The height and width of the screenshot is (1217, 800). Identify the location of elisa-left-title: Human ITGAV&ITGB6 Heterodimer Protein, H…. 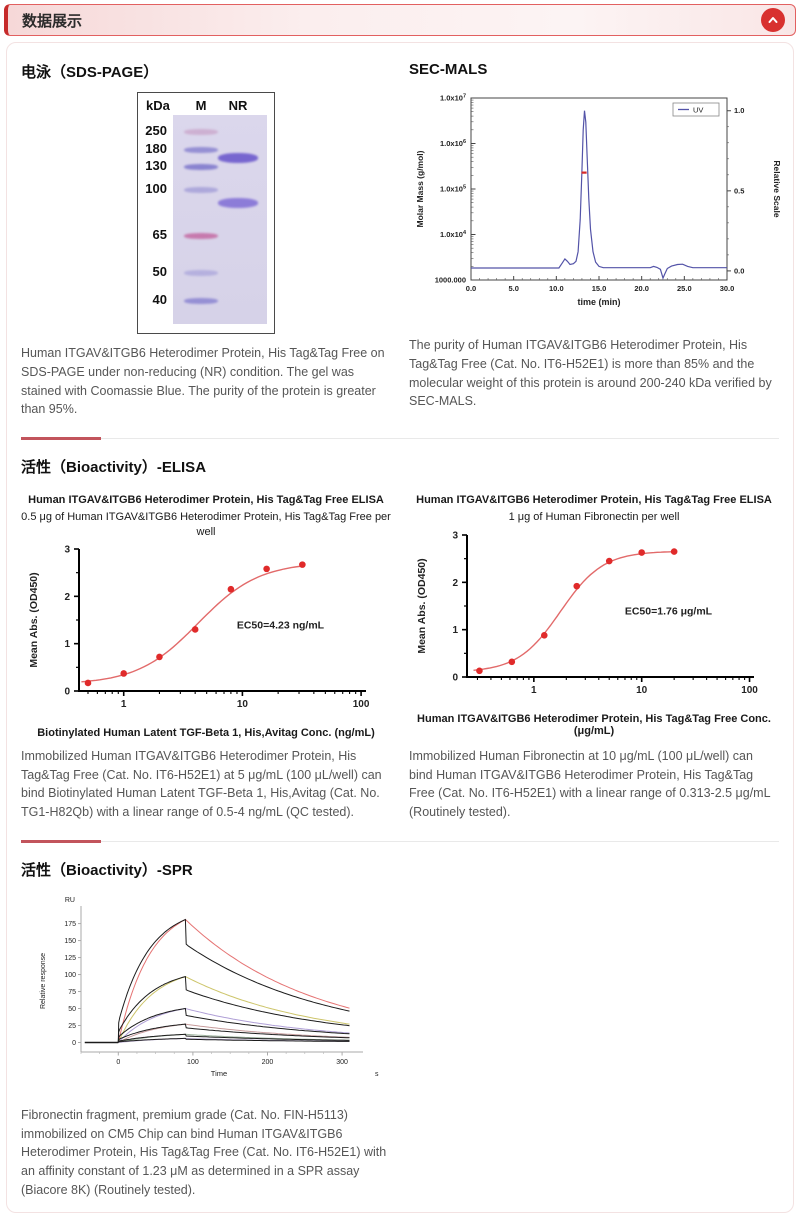
(206, 500).